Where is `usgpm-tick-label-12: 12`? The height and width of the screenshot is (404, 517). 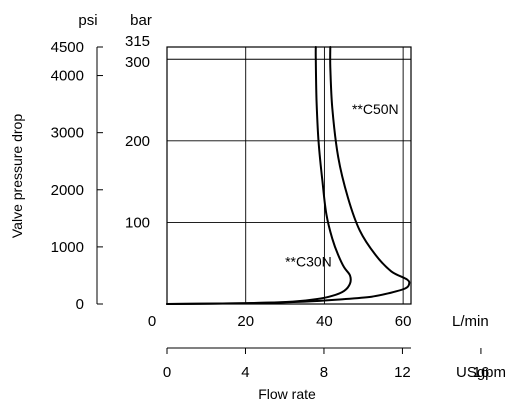
usgpm-tick-label-12: 12 is located at coordinates (402, 372).